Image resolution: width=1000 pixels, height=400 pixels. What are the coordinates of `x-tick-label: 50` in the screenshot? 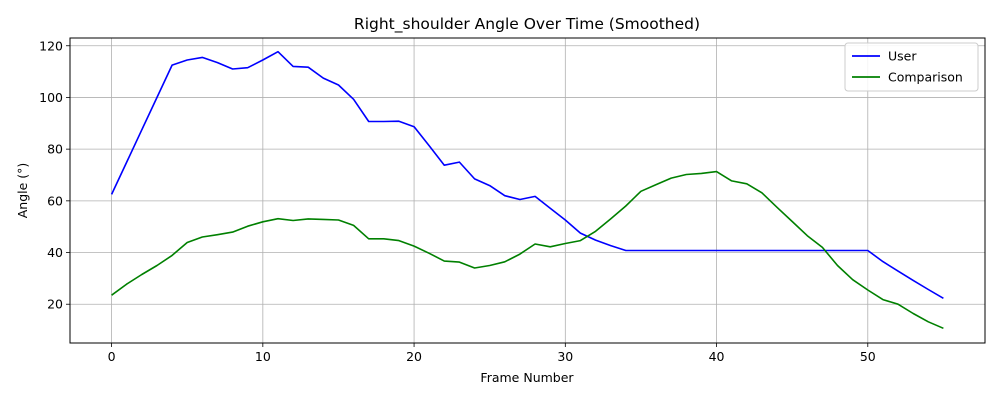 It's located at (868, 356).